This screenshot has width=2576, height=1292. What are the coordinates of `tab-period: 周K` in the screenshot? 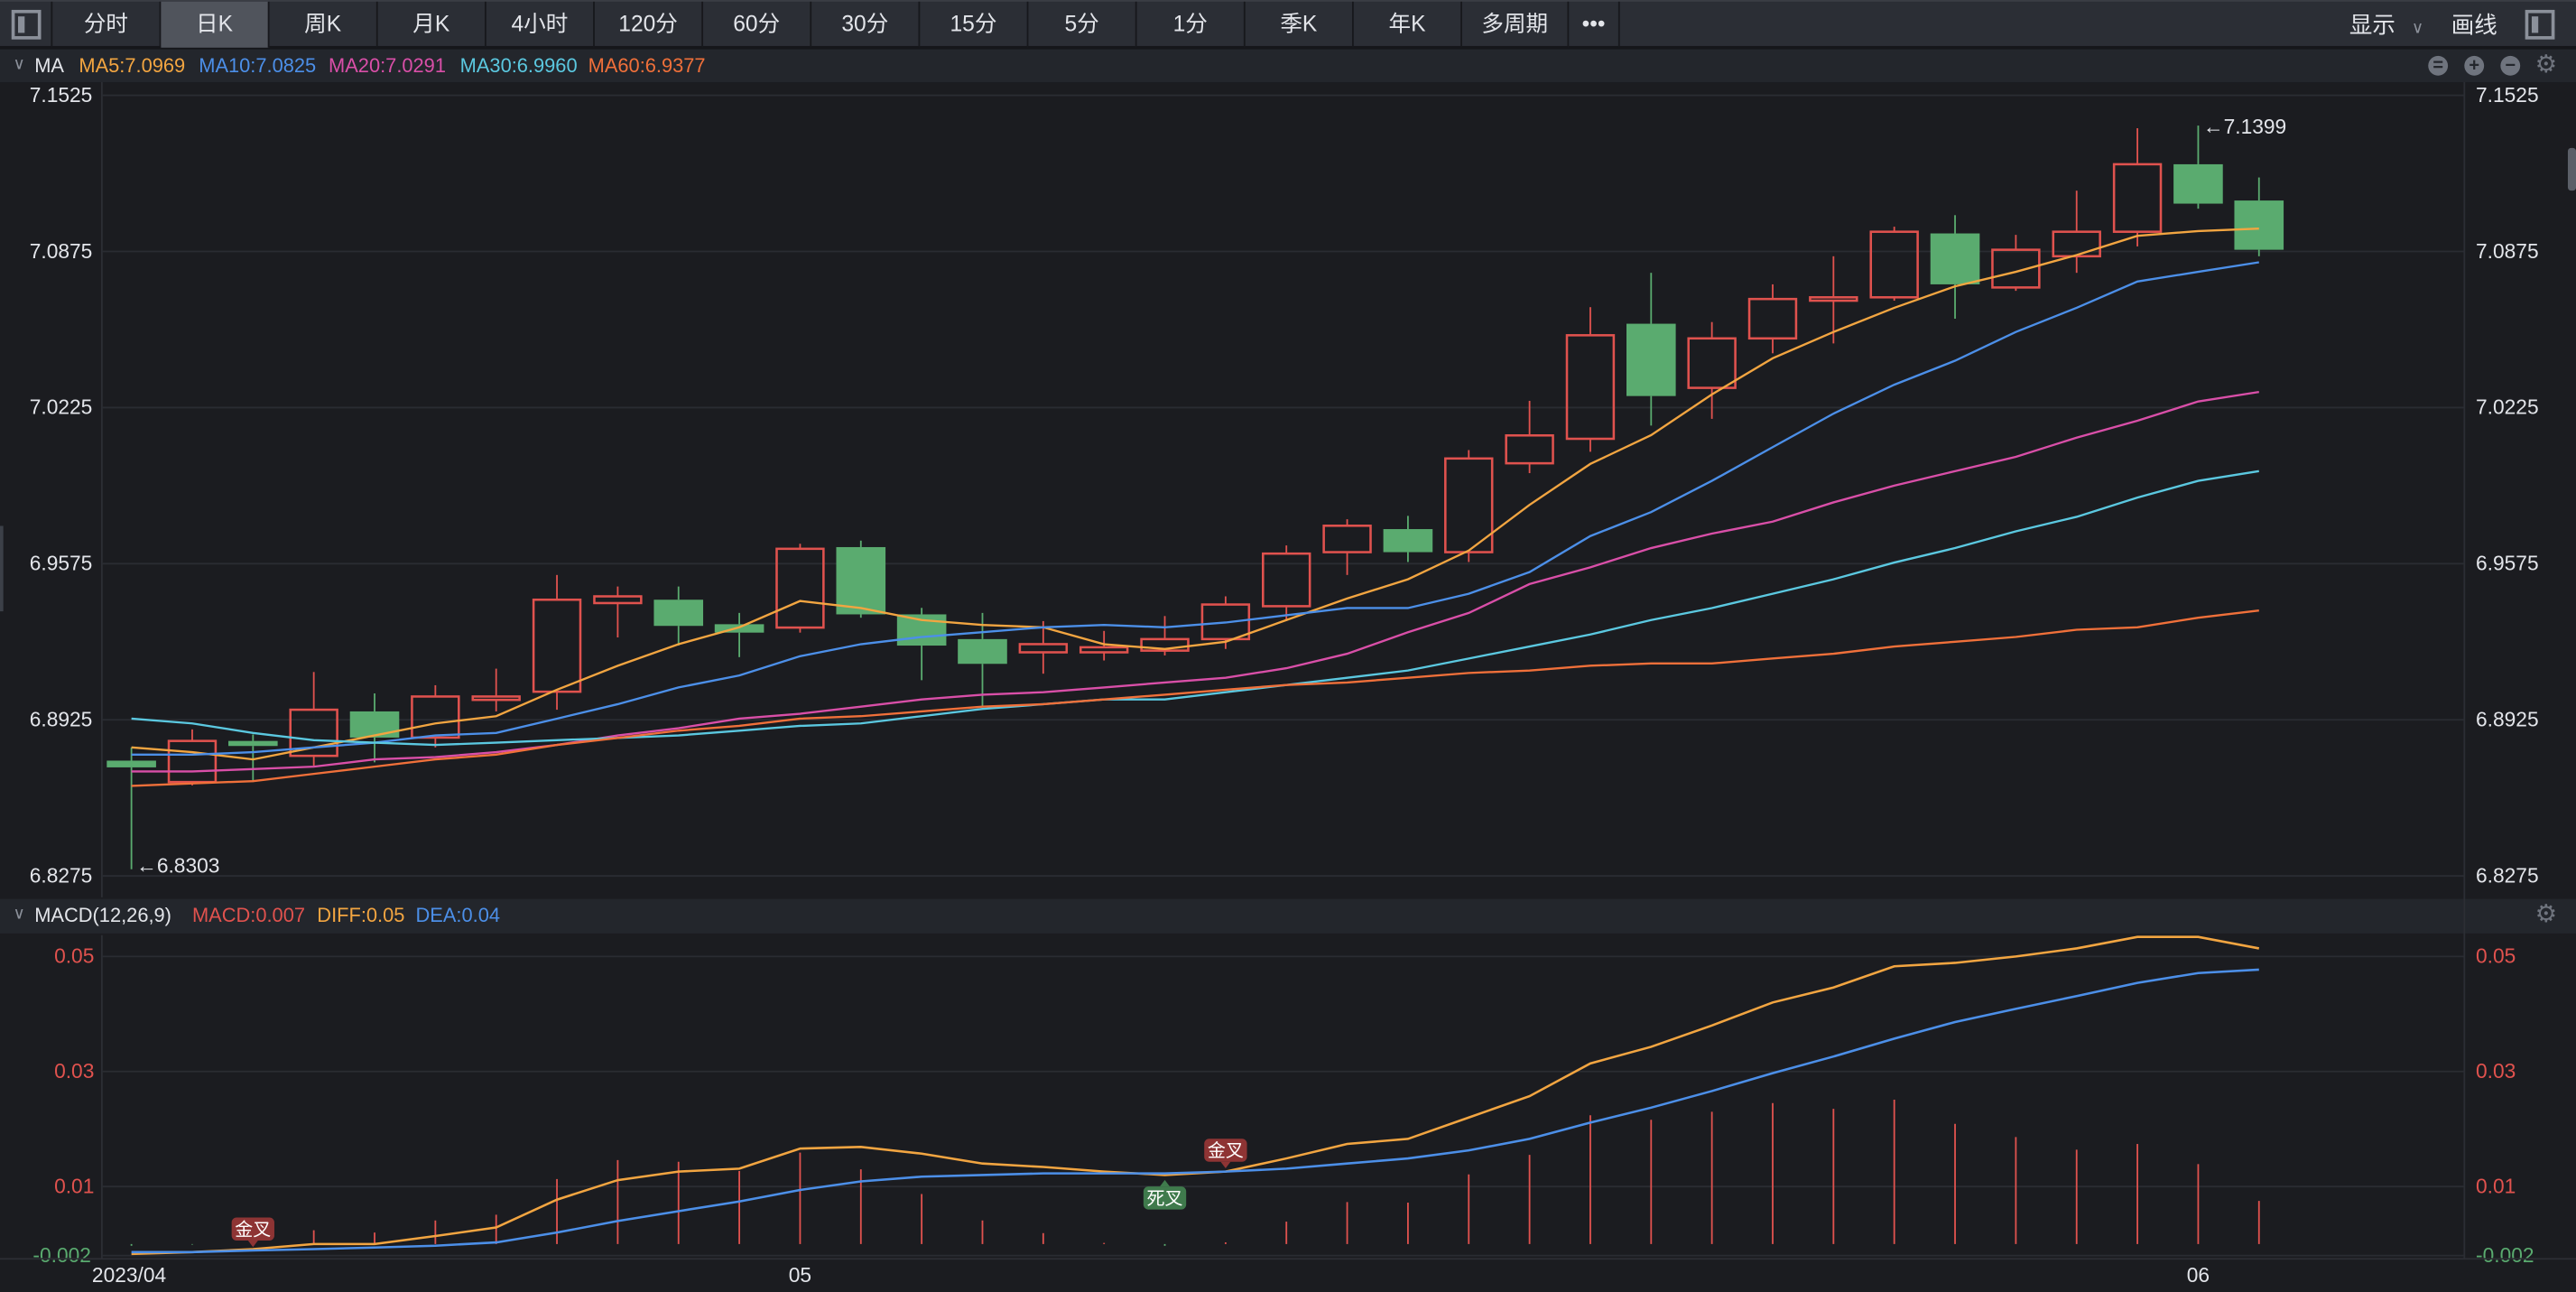 It's located at (324, 24).